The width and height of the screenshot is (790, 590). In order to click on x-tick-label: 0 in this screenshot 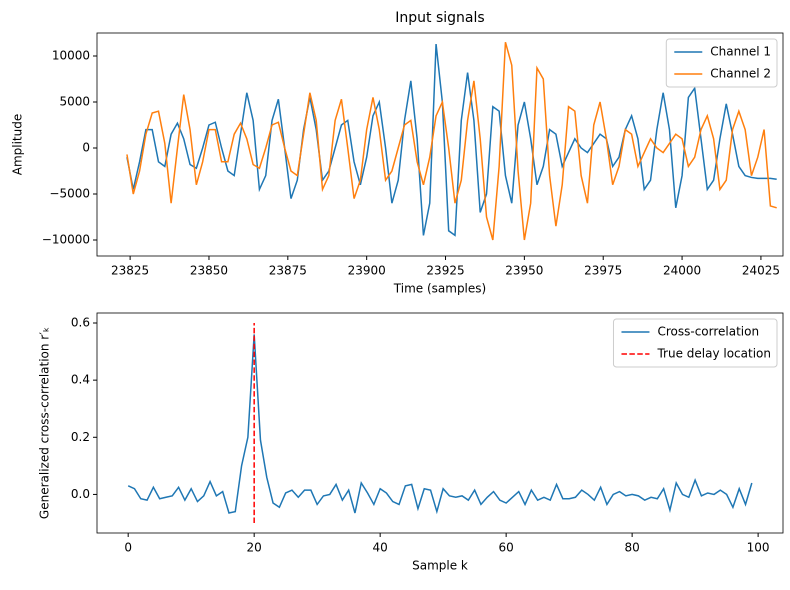, I will do `click(128, 548)`.